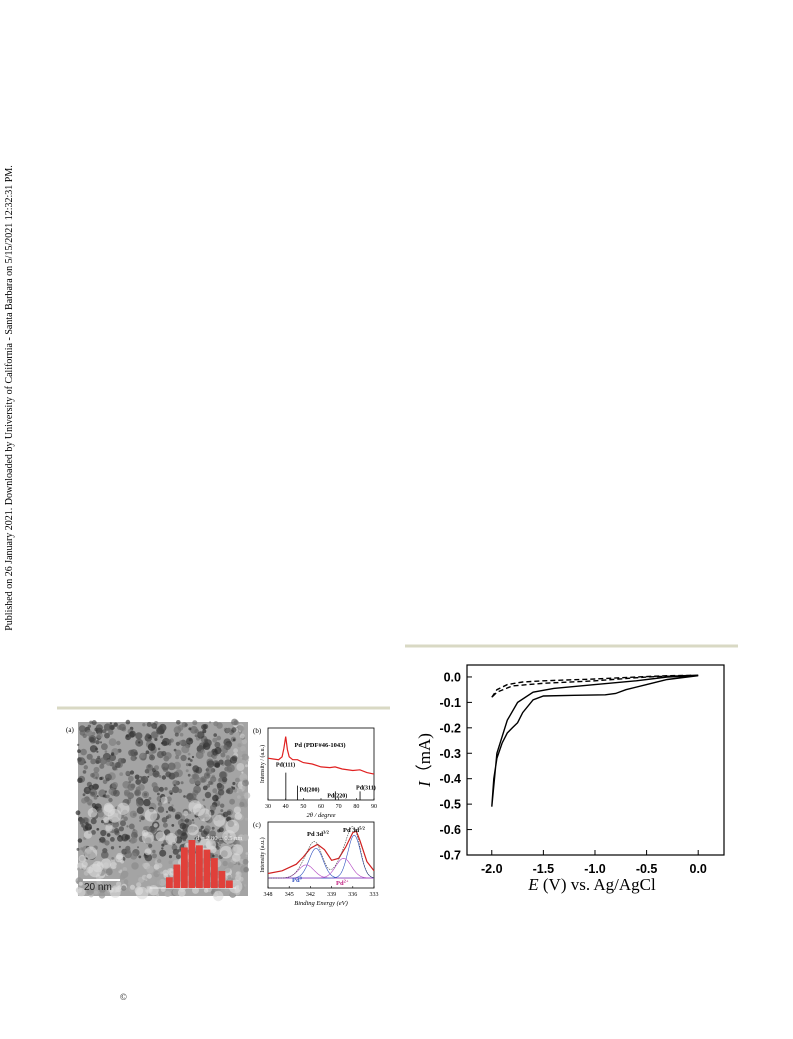  What do you see at coordinates (289, 895) in the screenshot?
I see `x-tick-label: 345` at bounding box center [289, 895].